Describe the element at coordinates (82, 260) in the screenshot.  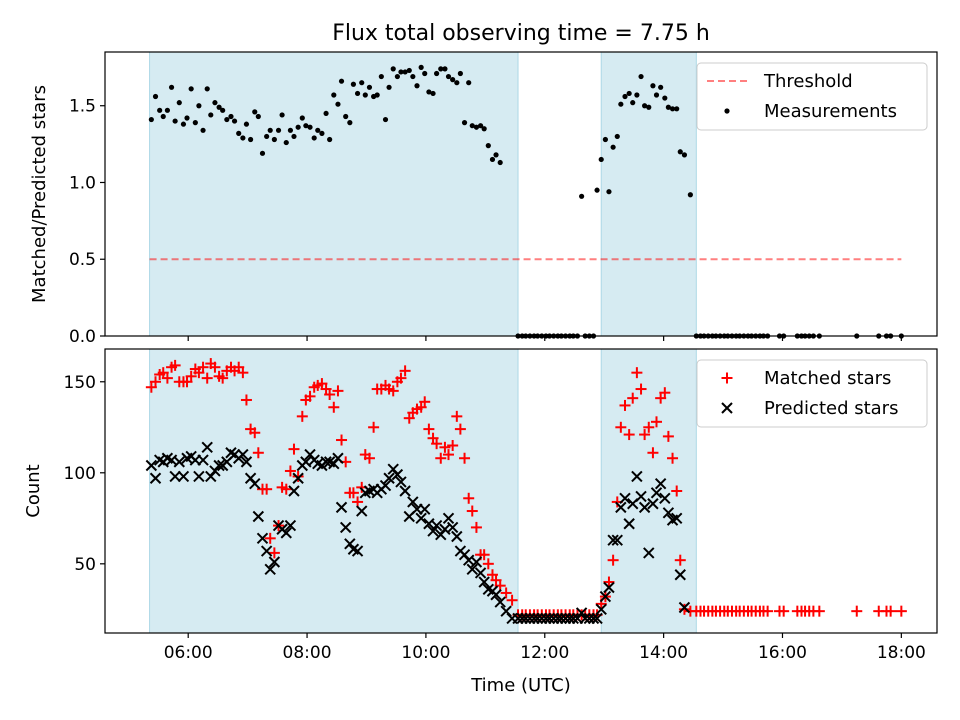
I see `top-y-tick-label: 0.5` at that location.